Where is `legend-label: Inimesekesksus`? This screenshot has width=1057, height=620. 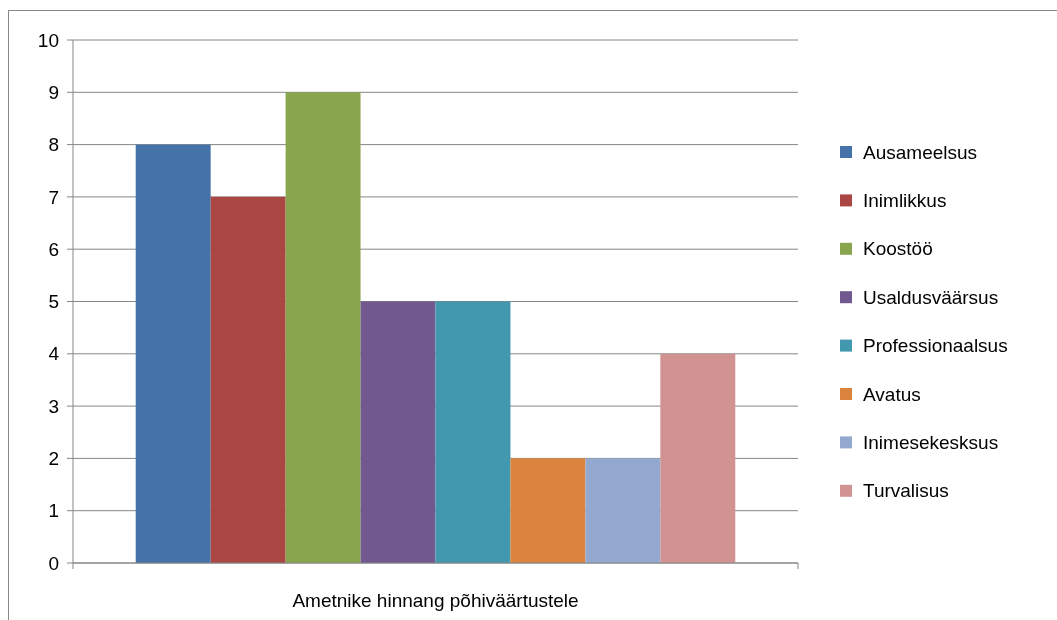
legend-label: Inimesekesksus is located at coordinates (931, 443).